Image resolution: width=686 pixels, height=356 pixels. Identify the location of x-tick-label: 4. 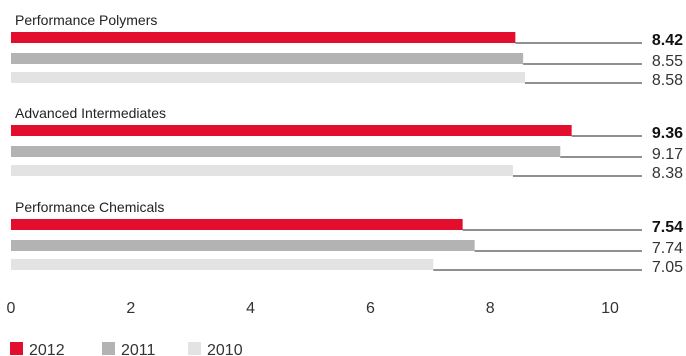
(250, 308).